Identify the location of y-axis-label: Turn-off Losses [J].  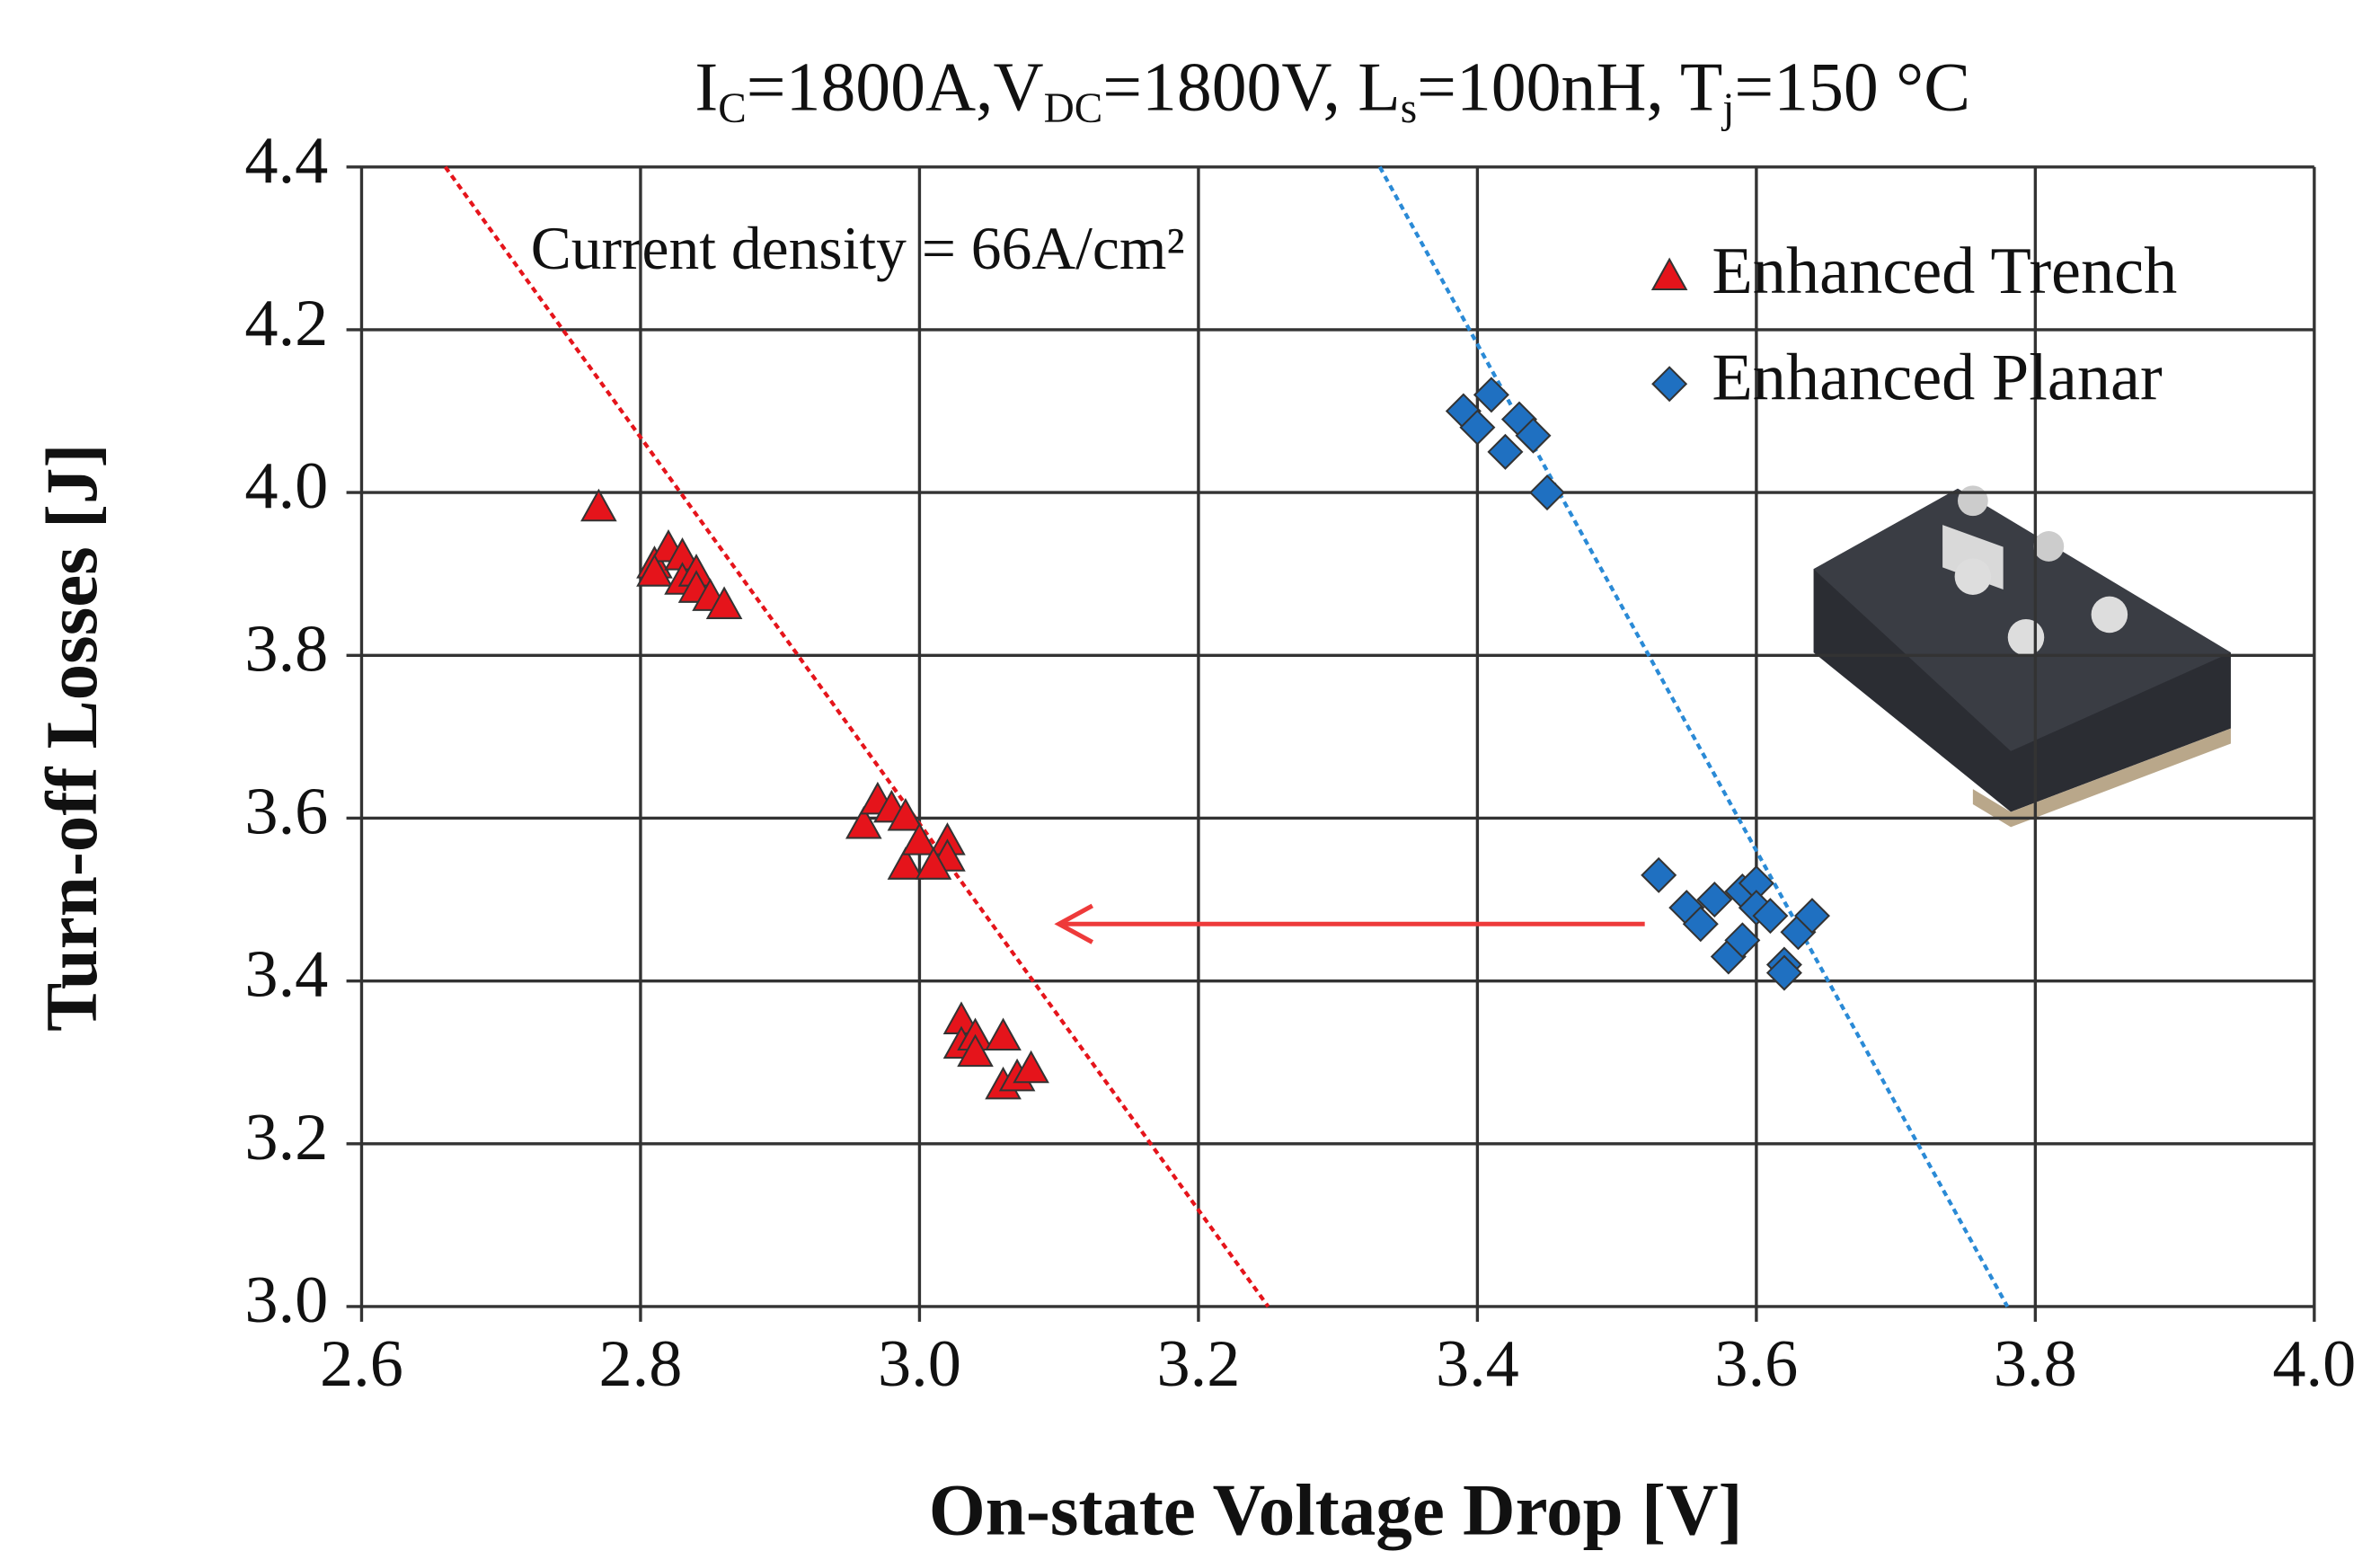
(72, 737).